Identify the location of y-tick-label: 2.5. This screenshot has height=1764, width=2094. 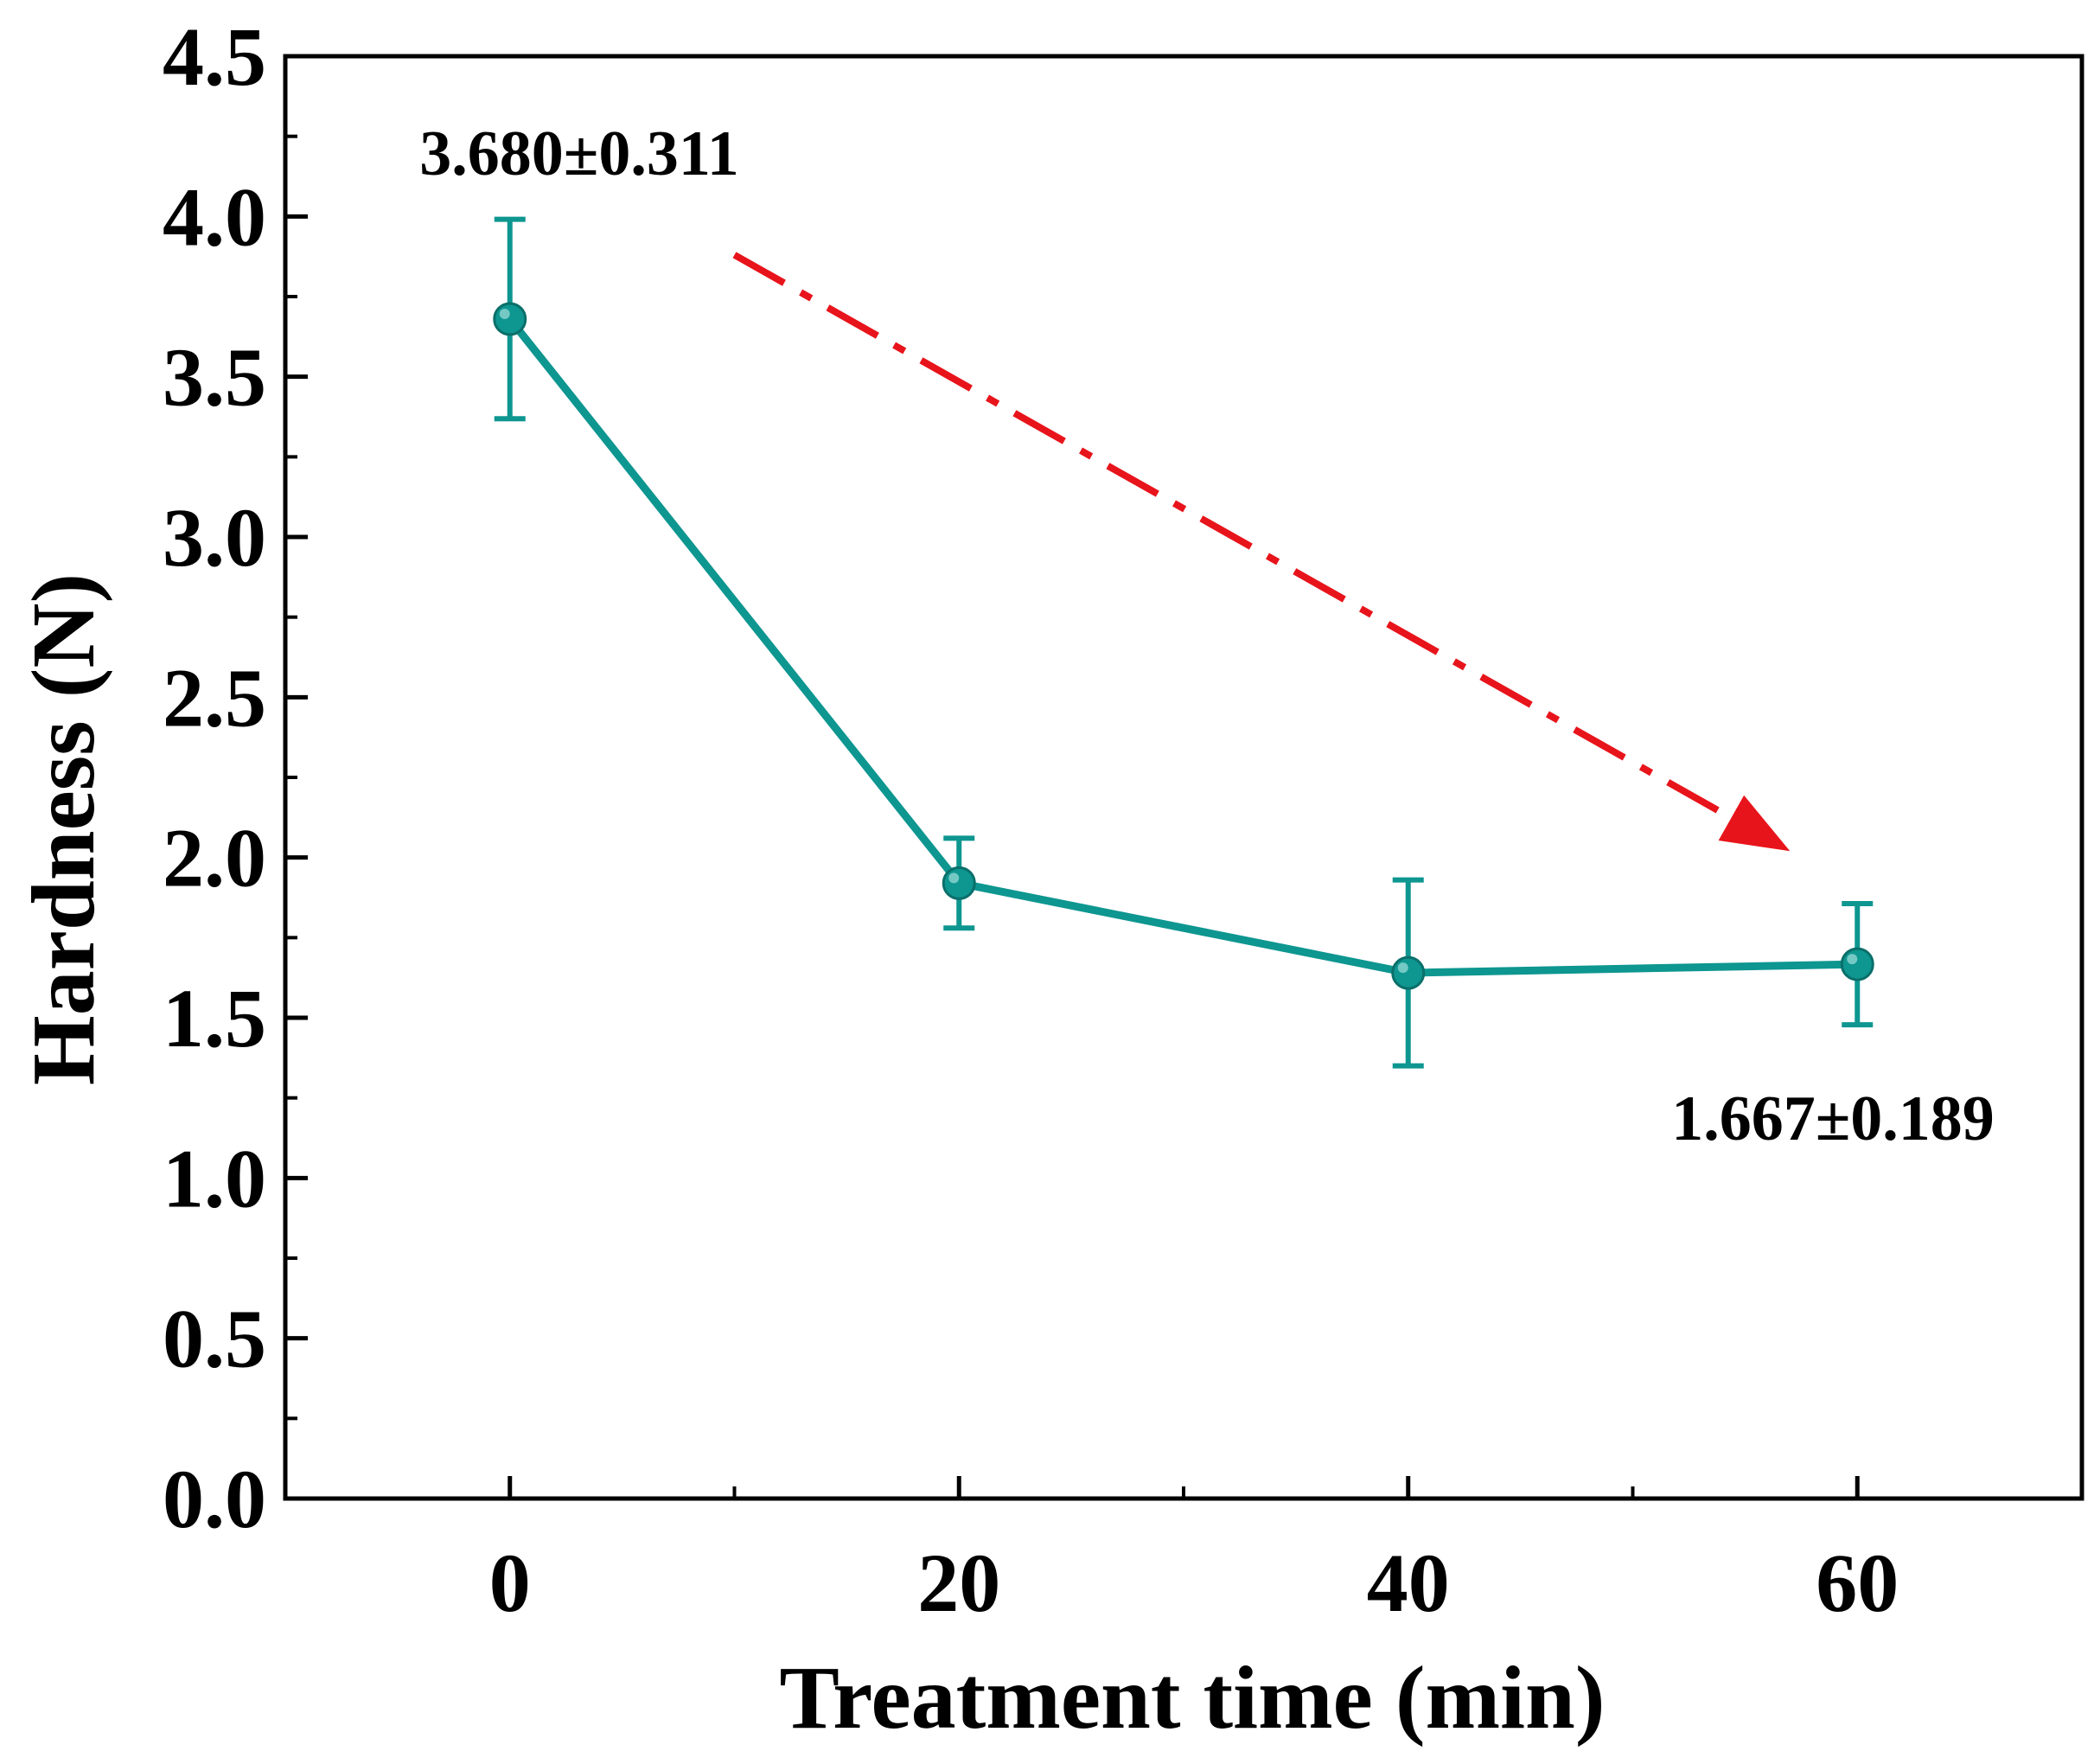
(215, 697).